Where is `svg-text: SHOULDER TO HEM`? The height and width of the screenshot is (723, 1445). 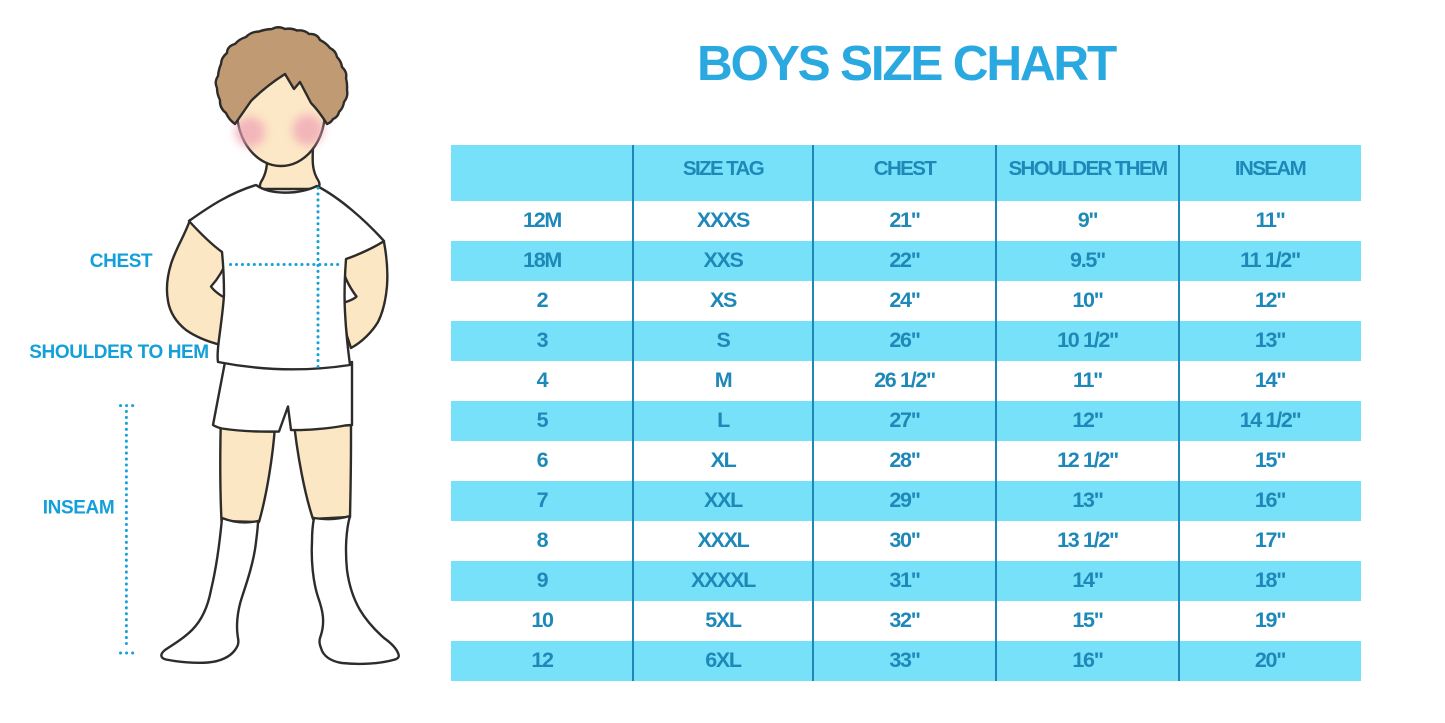 svg-text: SHOULDER TO HEM is located at coordinates (118, 352).